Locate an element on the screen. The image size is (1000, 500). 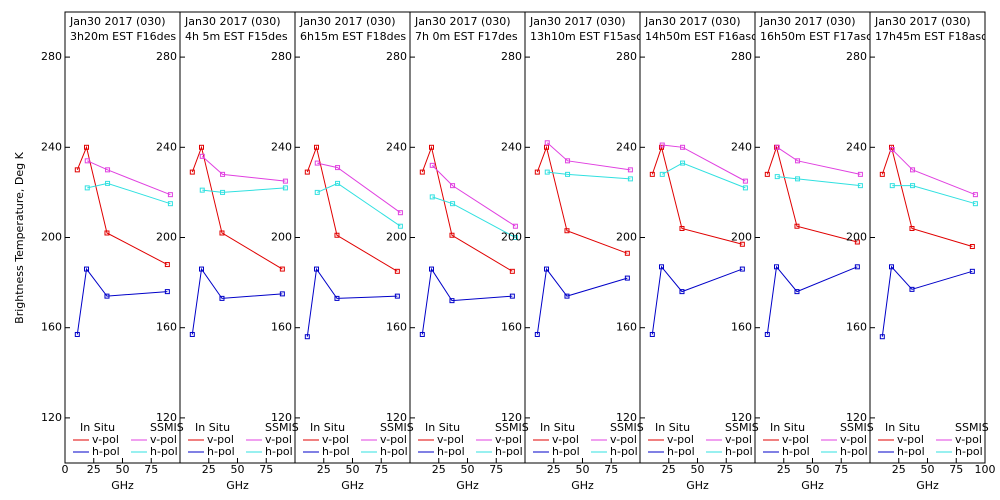
panel-subtitle: 16h50m EST F17asc is located at coordinates (816, 36).